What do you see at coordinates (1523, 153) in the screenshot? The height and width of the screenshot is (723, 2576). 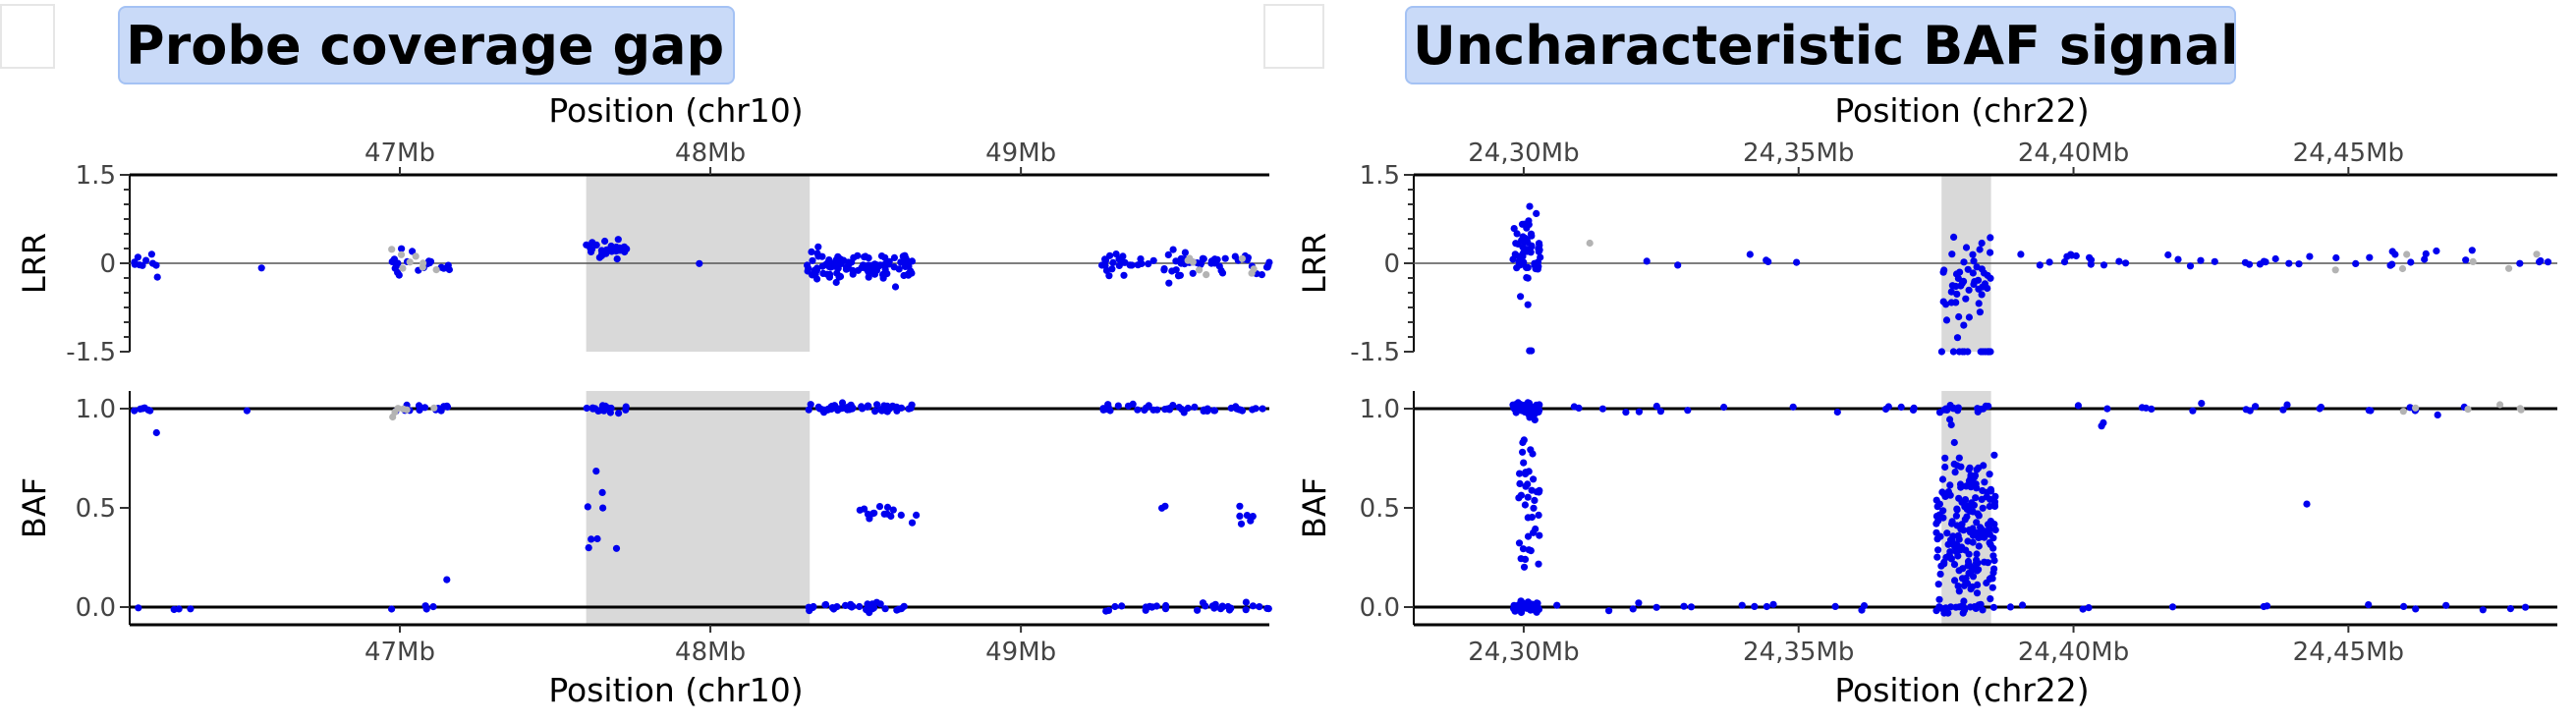 I see `x-tick-label-top: 24,30Mb` at bounding box center [1523, 153].